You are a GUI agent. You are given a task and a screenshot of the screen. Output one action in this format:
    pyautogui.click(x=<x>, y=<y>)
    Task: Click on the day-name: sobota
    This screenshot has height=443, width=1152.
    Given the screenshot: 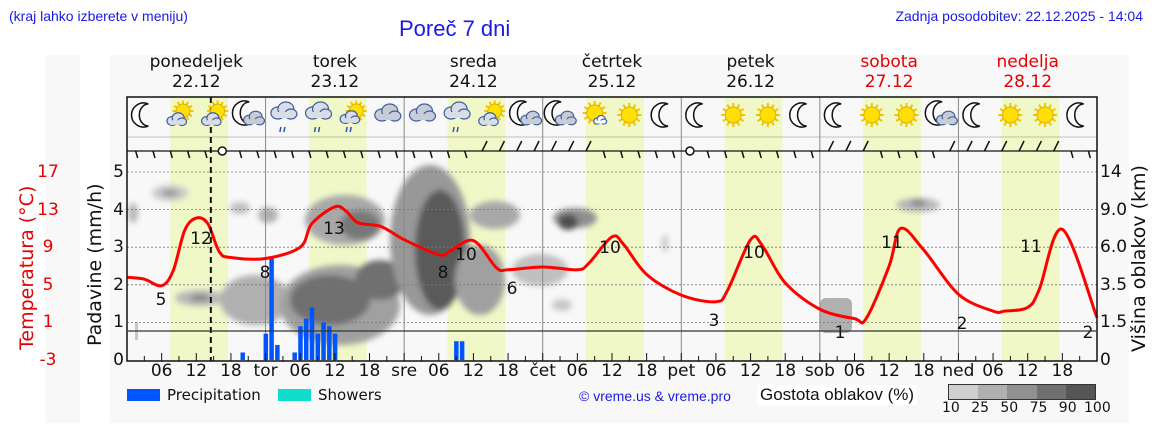 What is the action you would take?
    pyautogui.click(x=889, y=62)
    